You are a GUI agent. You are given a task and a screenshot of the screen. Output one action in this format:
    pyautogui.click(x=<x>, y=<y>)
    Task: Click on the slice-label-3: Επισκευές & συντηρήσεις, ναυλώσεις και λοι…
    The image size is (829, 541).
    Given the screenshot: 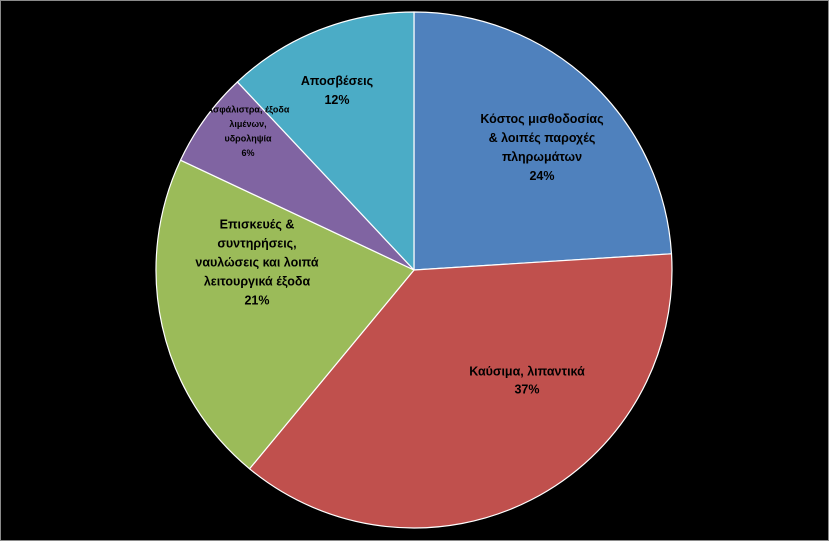 What is the action you would take?
    pyautogui.click(x=257, y=262)
    